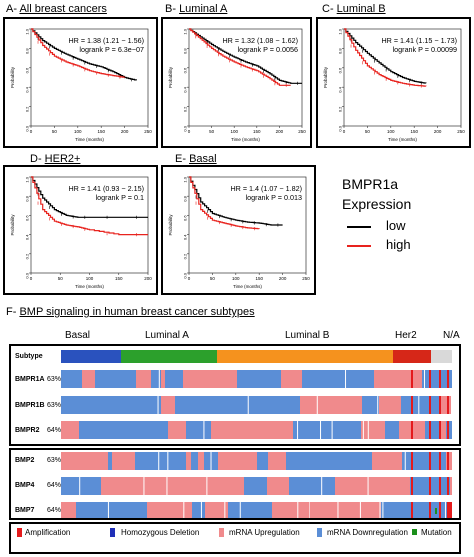  Describe the element at coordinates (448, 379) in the screenshot. I see `bmpr1a-track-amplification` at that location.